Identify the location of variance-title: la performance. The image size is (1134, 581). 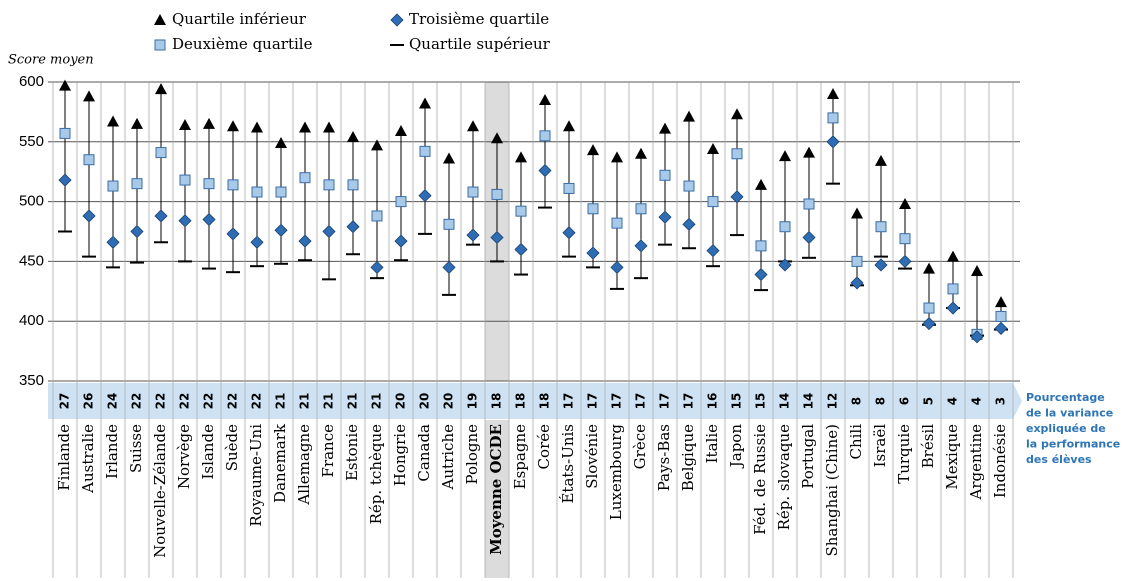
(1073, 444).